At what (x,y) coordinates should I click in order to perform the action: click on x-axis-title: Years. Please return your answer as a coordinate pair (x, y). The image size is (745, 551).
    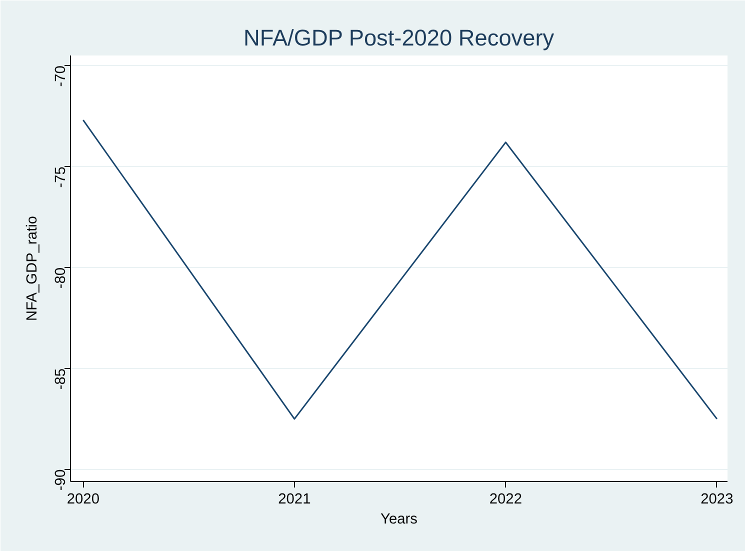
    Looking at the image, I should click on (399, 520).